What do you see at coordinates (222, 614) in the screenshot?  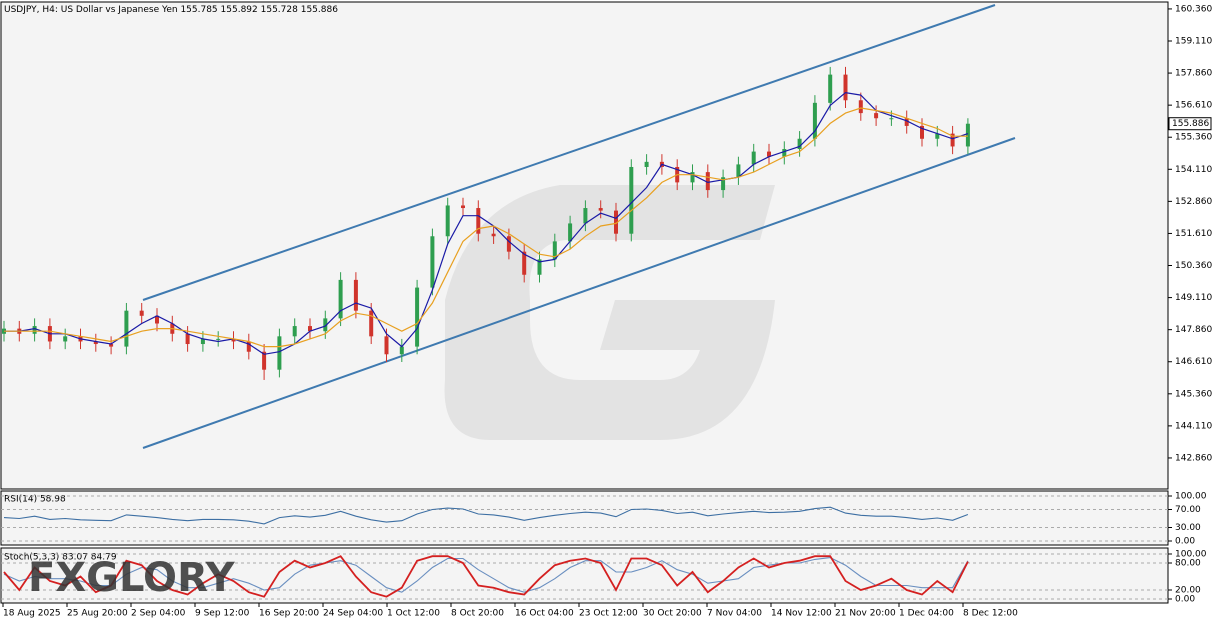 I see `x-tick-label: 9 Sep 12:00` at bounding box center [222, 614].